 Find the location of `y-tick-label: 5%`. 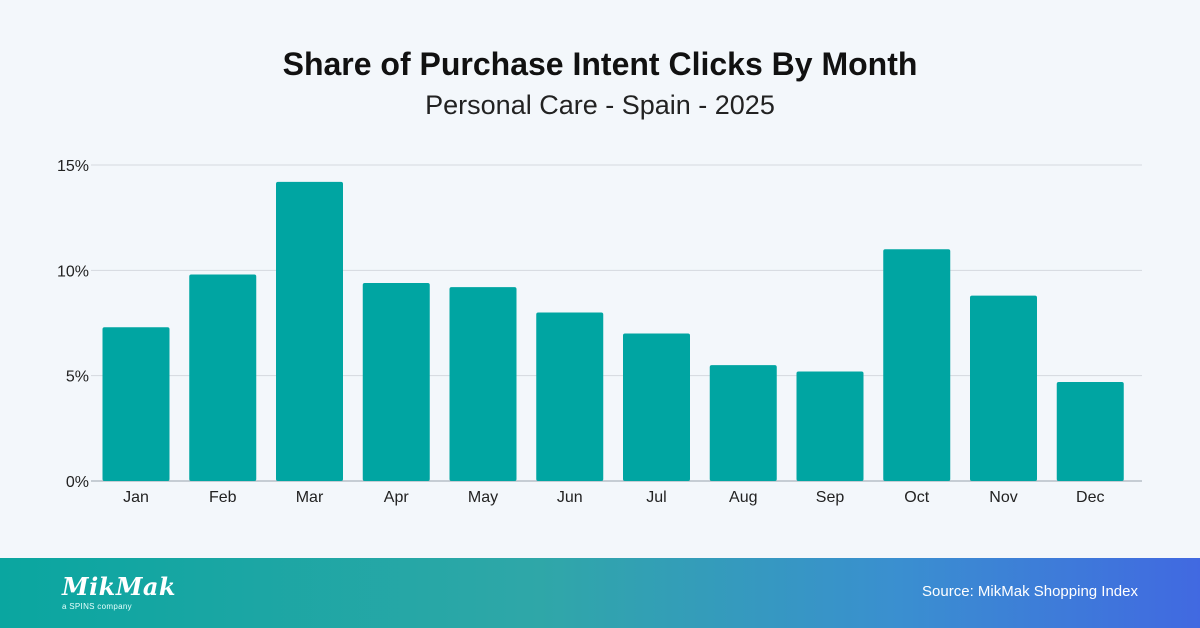

y-tick-label: 5% is located at coordinates (77, 377).